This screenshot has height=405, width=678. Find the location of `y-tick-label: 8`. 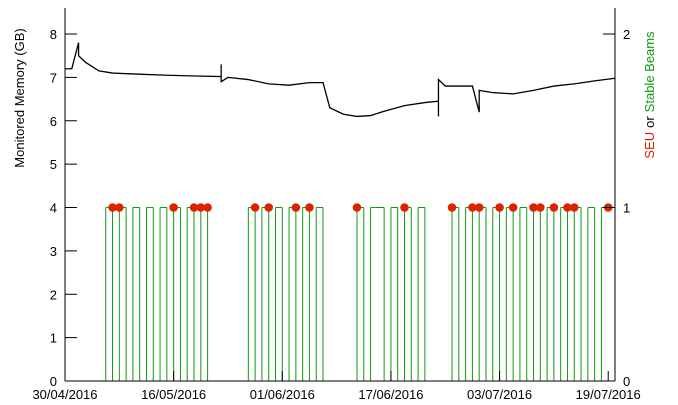

y-tick-label: 8 is located at coordinates (53, 34).